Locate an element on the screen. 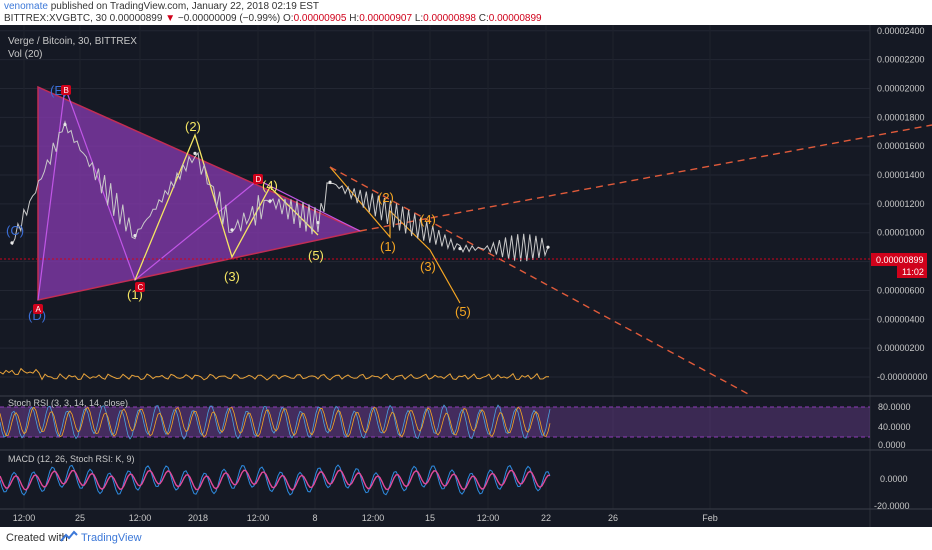 The width and height of the screenshot is (932, 550). countdown-value: 11:02 is located at coordinates (913, 272).